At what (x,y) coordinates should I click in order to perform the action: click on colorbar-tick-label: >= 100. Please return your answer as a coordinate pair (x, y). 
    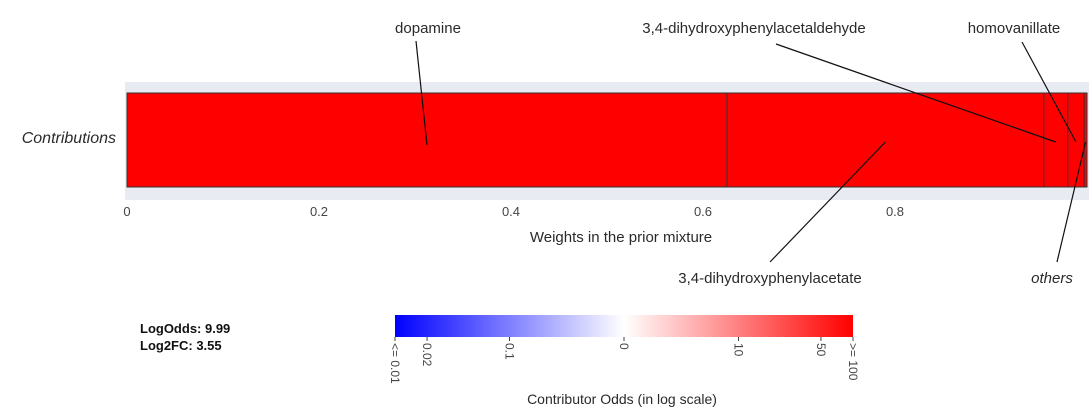
    Looking at the image, I should click on (853, 362).